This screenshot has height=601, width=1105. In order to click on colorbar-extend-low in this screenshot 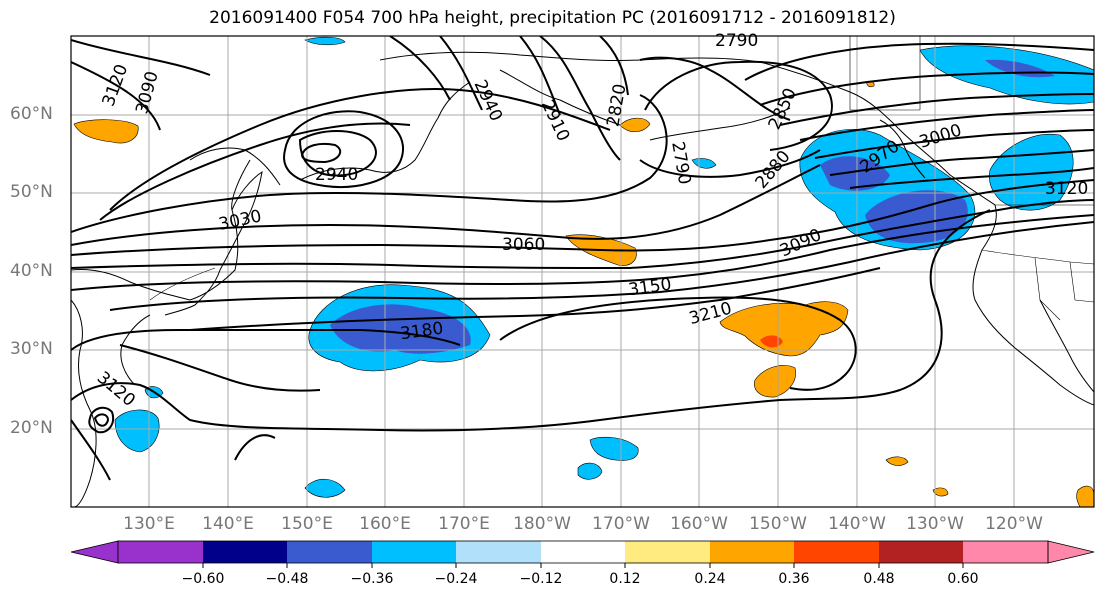, I will do `click(94, 552)`.